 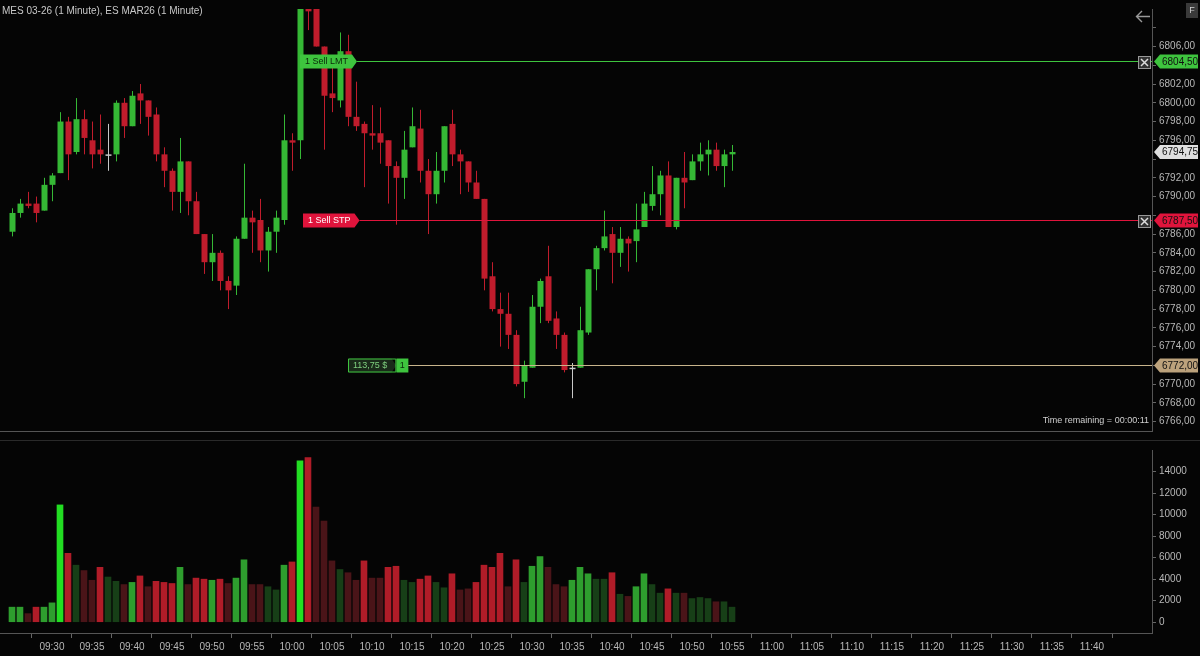 I want to click on x-tick-label: 09:55, so click(x=252, y=646).